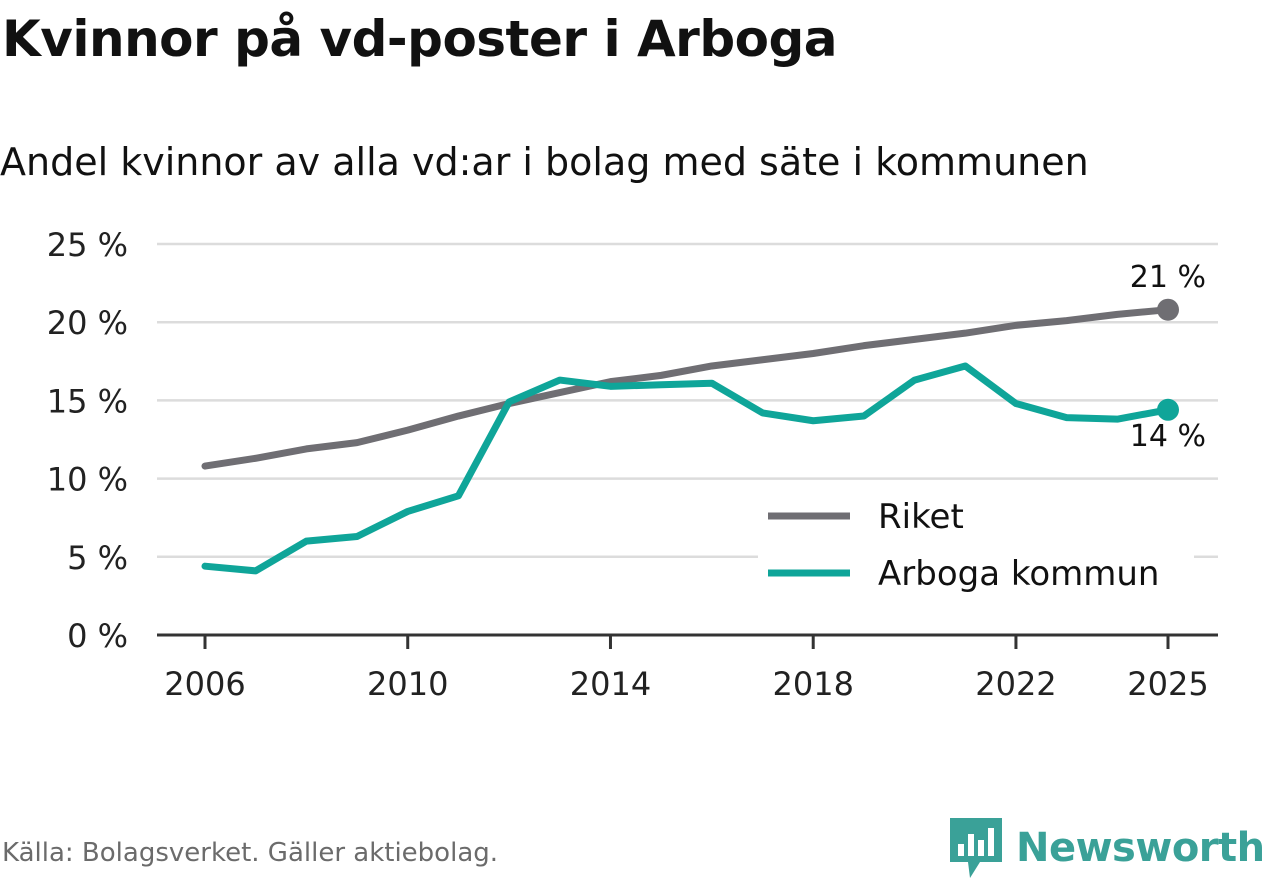 The width and height of the screenshot is (1262, 879). I want to click on x-tick-label: 2018, so click(812, 684).